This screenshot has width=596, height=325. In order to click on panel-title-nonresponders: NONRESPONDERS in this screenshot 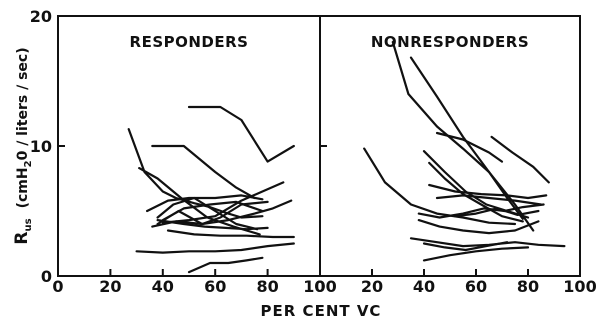, I will do `click(450, 42)`.